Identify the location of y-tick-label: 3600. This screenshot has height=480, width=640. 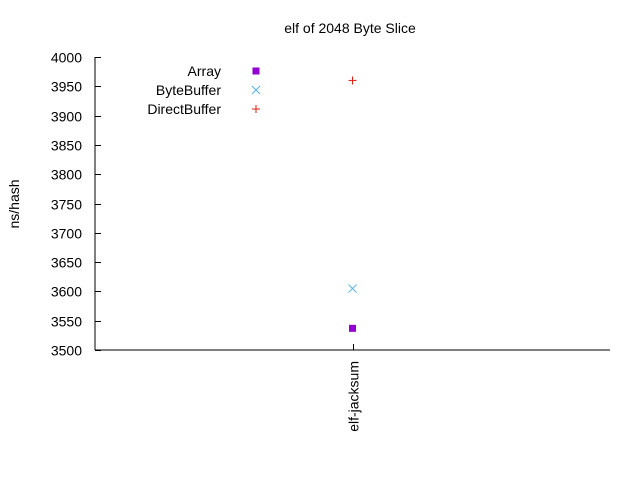
(66, 292).